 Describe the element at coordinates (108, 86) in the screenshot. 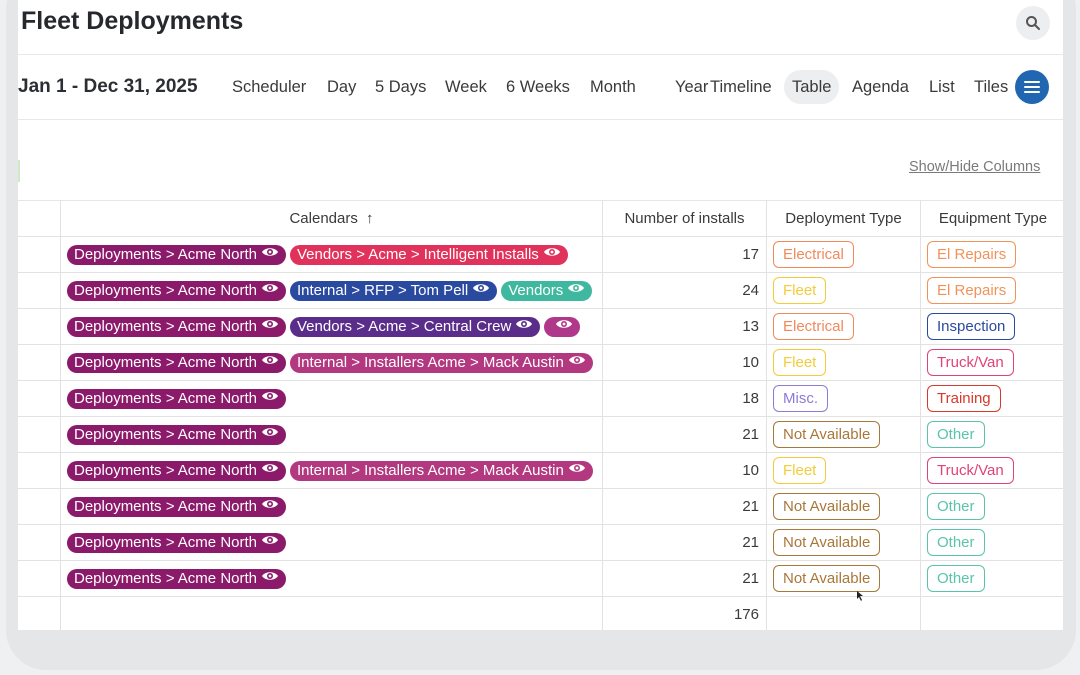

I see `date-range: Jan 1 - Dec 31, 2025` at that location.